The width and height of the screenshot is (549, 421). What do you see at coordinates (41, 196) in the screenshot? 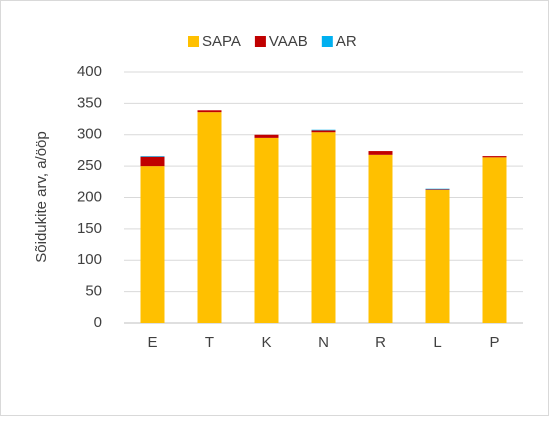
I see `y-axis-label: Sõidukite arv, a/ööp` at bounding box center [41, 196].